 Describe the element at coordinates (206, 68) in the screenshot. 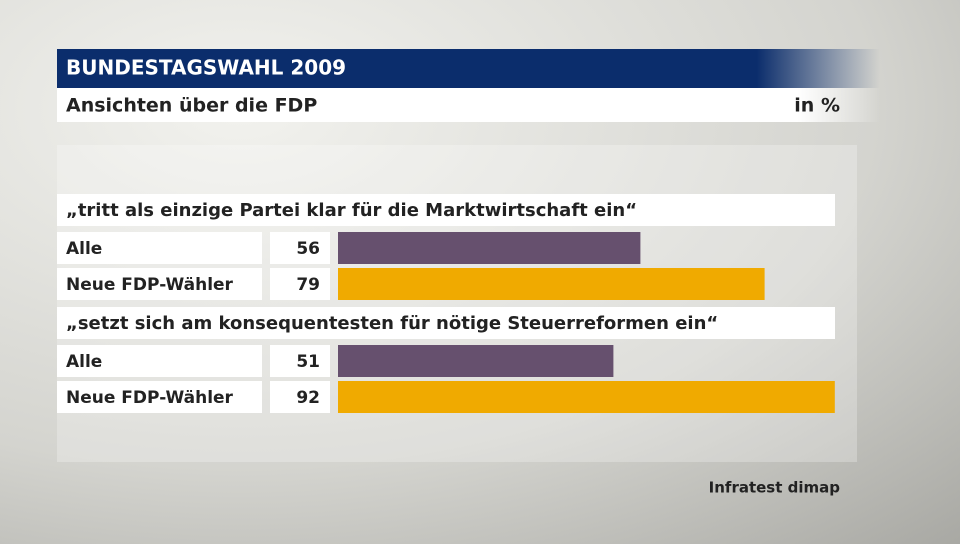

I see `title: BUNDESTAGSWAHL 2009` at that location.